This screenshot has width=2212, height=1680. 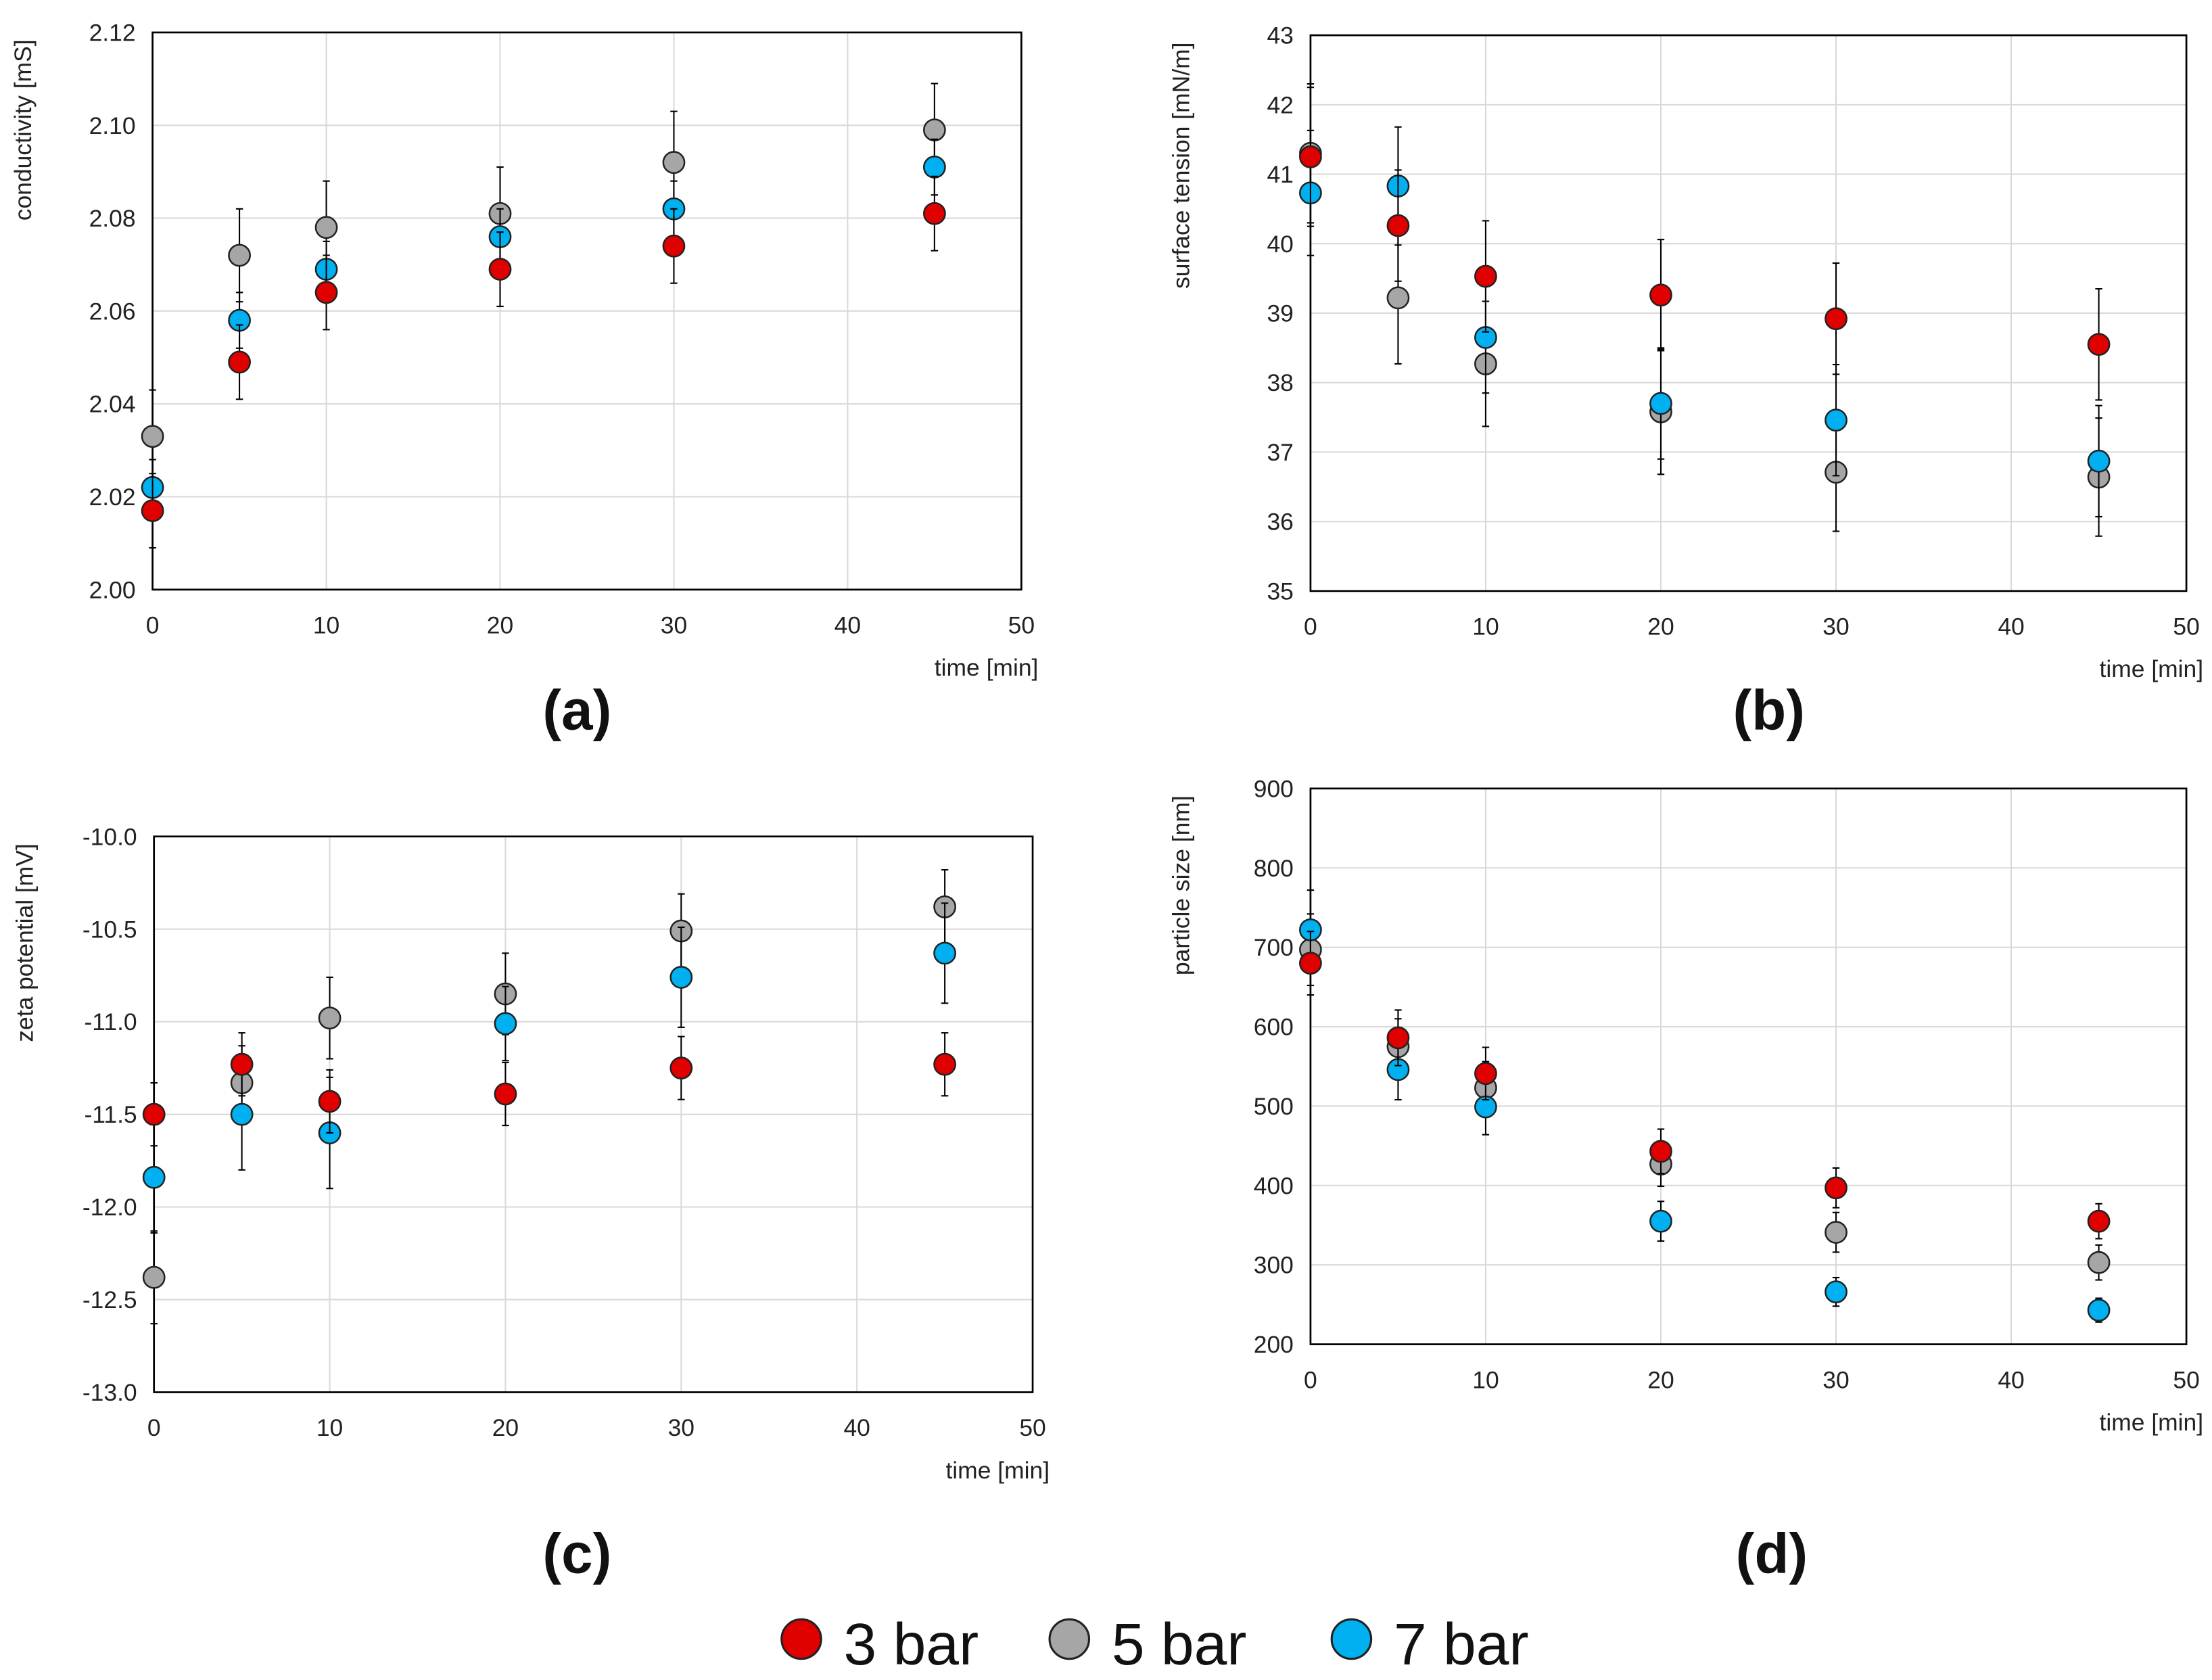 I want to click on y-tick-label: -10.5, so click(x=110, y=930).